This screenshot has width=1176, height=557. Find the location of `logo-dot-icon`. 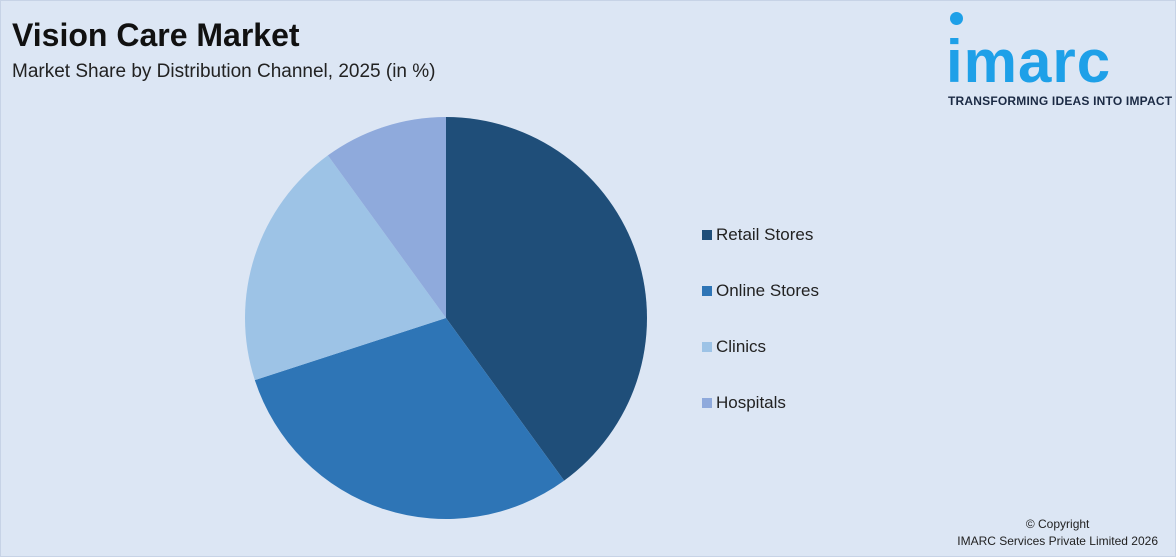

logo-dot-icon is located at coordinates (956, 18).